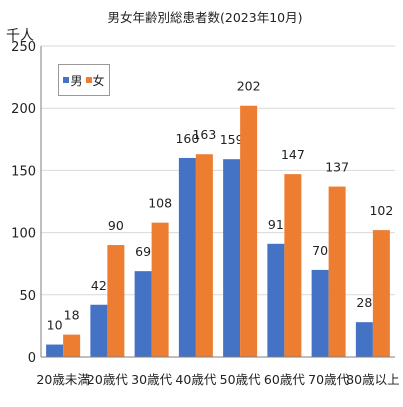  Describe the element at coordinates (98, 80) in the screenshot. I see `legend-label-female: 女` at that location.